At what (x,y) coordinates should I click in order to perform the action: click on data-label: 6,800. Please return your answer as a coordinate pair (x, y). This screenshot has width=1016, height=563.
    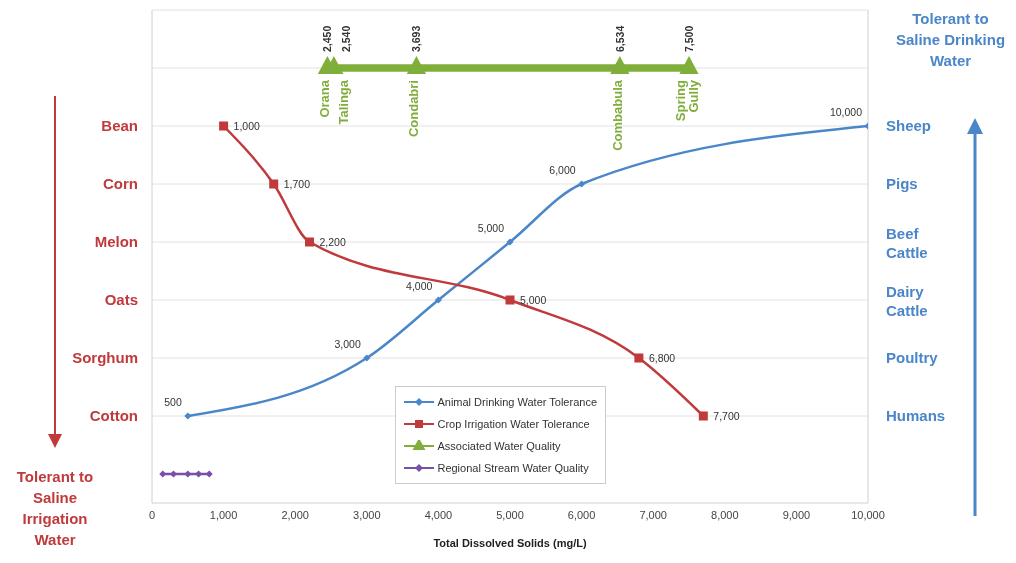
    Looking at the image, I should click on (662, 358).